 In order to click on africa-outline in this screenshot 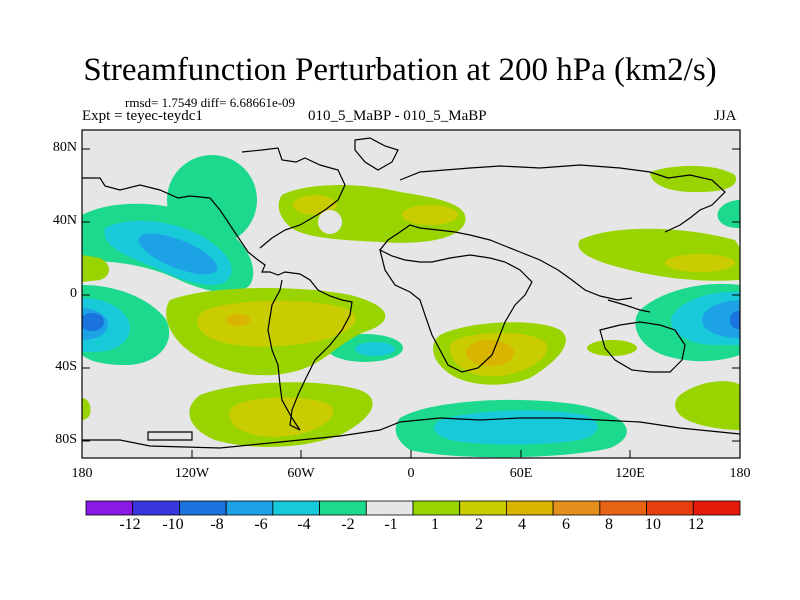, I will do `click(456, 310)`.